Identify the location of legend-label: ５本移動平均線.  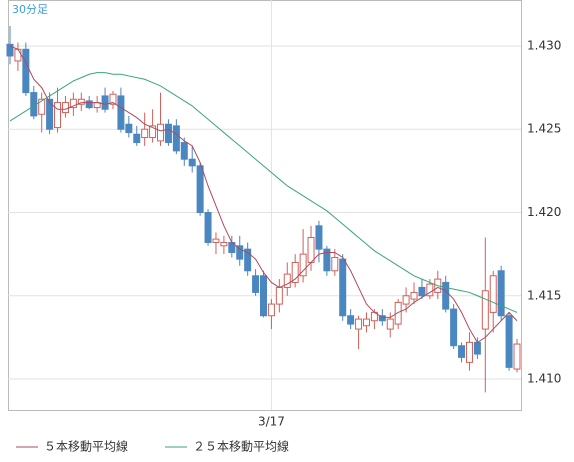
(86, 446).